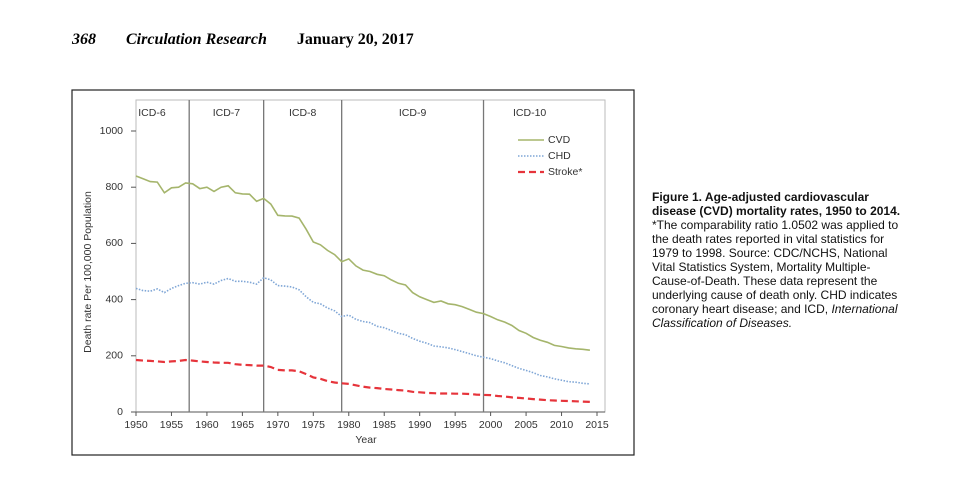 The image size is (975, 484). Describe the element at coordinates (562, 425) in the screenshot. I see `x-tick-label: 2010` at that location.